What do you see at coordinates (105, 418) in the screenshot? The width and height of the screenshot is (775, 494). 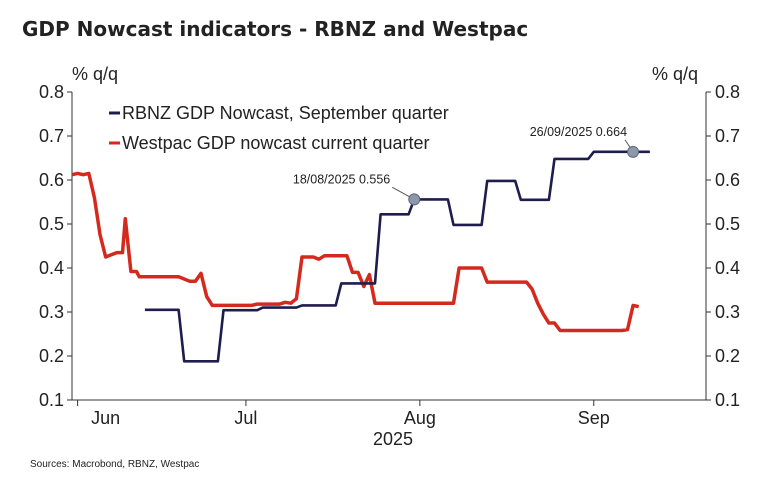 I see `x-tick-label: Jun` at bounding box center [105, 418].